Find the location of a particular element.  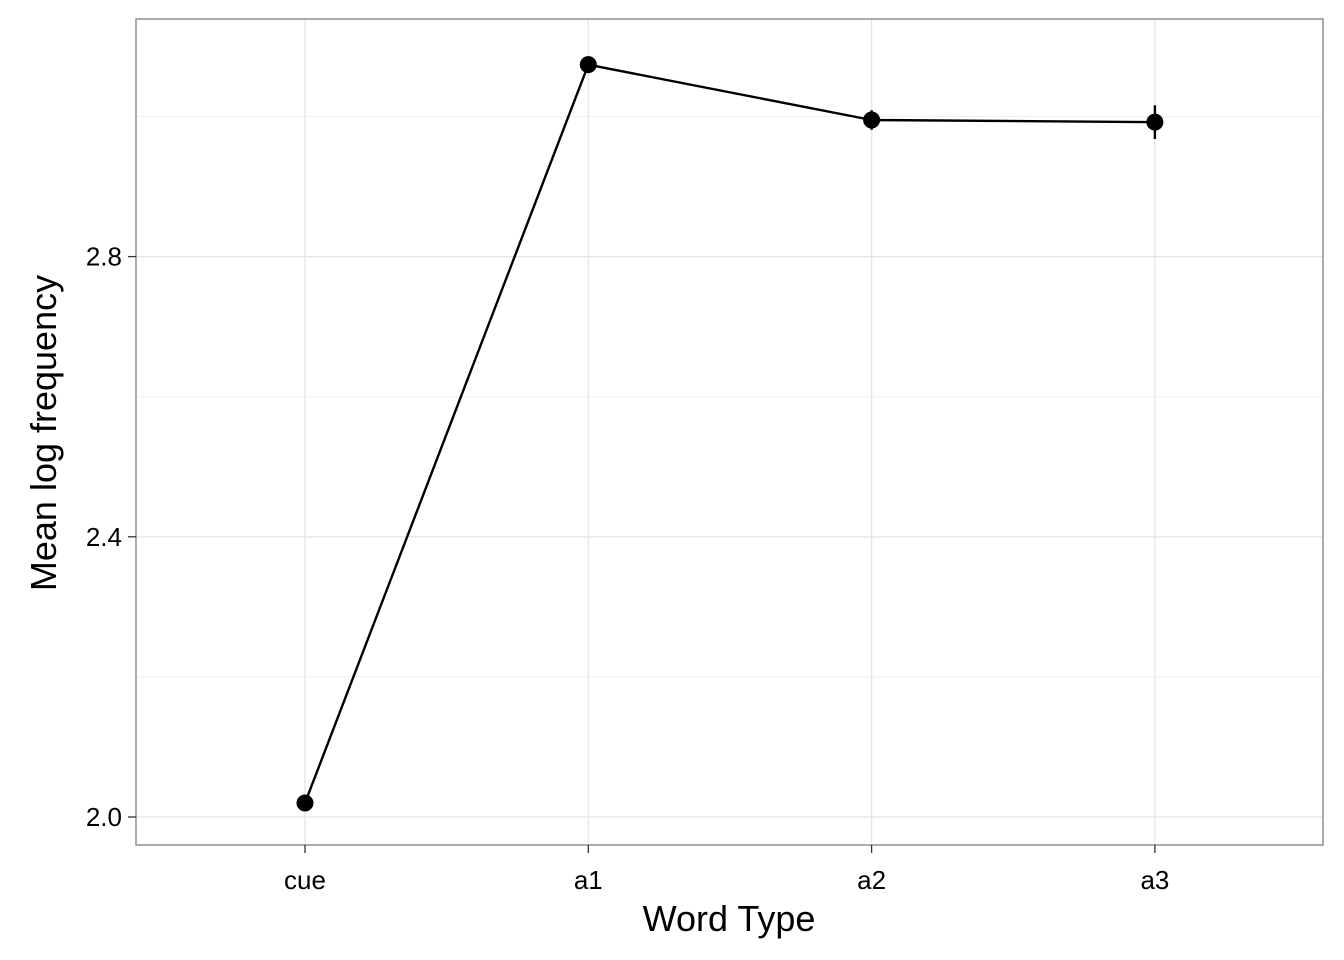

x-axis-title: Word Type is located at coordinates (729, 918).